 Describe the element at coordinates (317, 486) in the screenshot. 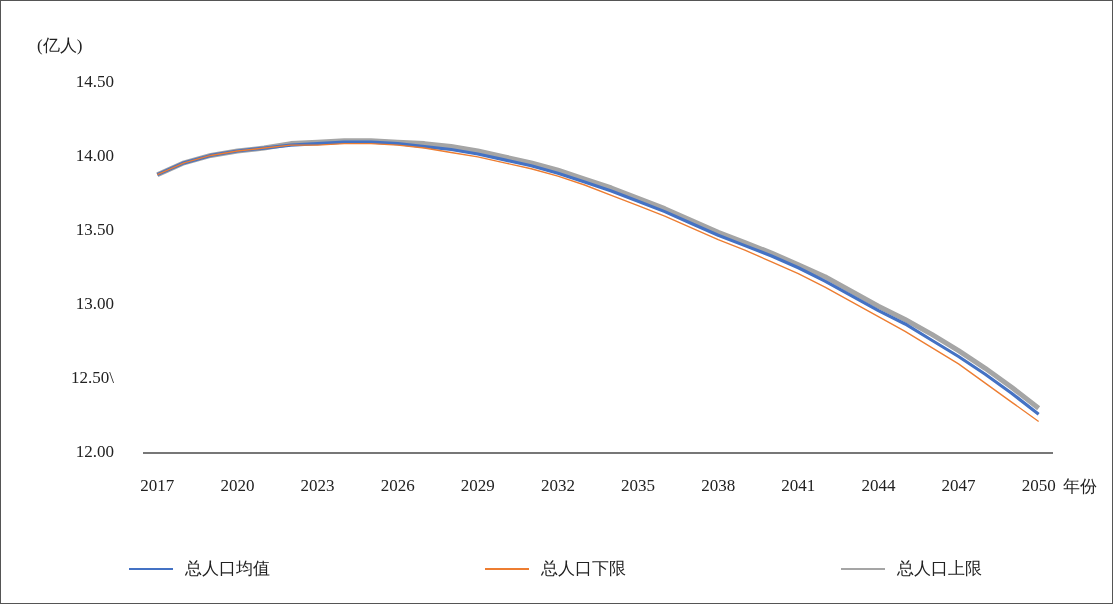

I see `x-tick-label: 2023` at that location.